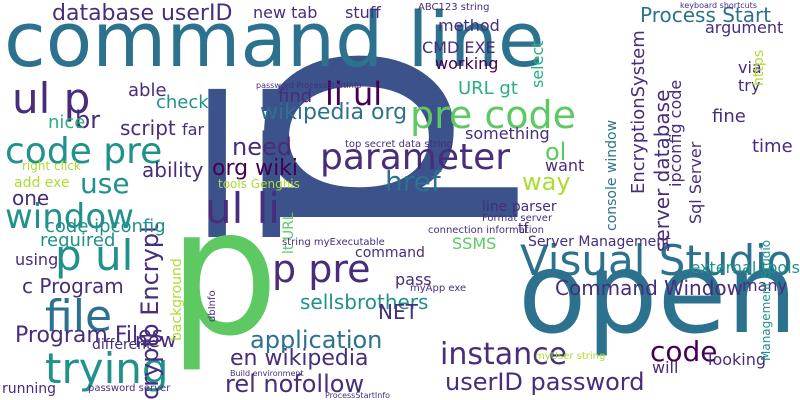  Describe the element at coordinates (148, 128) in the screenshot. I see `word: script` at that location.